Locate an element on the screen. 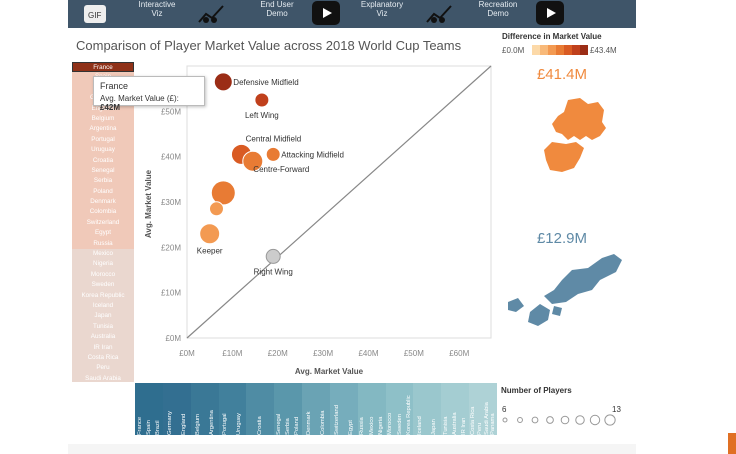  point-label: Left Wing is located at coordinates (262, 115).